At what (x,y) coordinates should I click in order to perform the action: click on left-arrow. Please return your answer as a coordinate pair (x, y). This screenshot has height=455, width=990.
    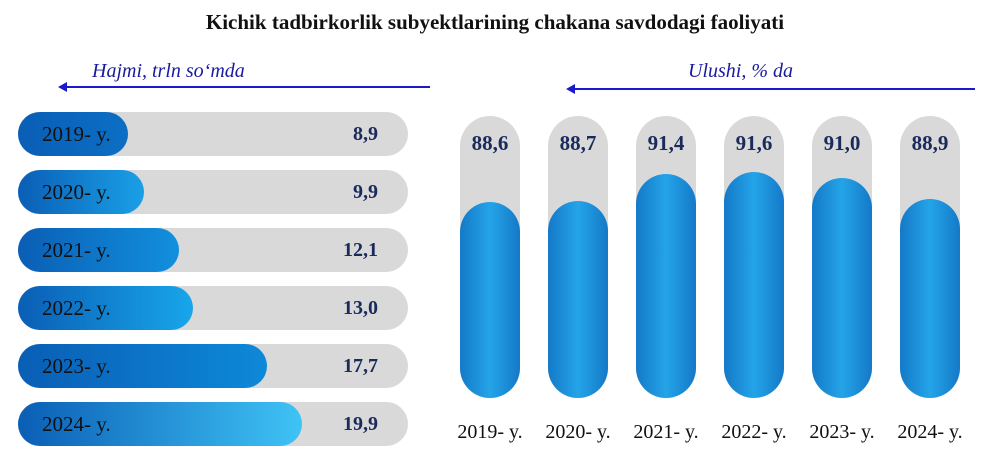
    Looking at the image, I should click on (244, 87).